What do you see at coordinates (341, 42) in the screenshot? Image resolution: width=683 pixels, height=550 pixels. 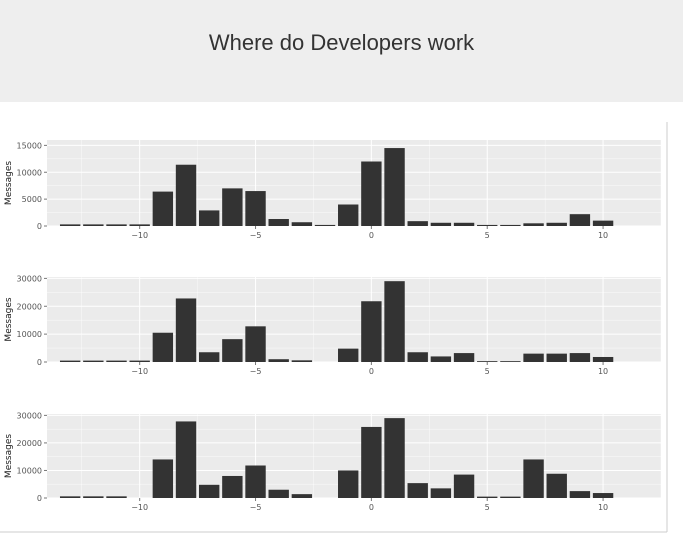 I see `page-title: Where do Developers work` at bounding box center [341, 42].